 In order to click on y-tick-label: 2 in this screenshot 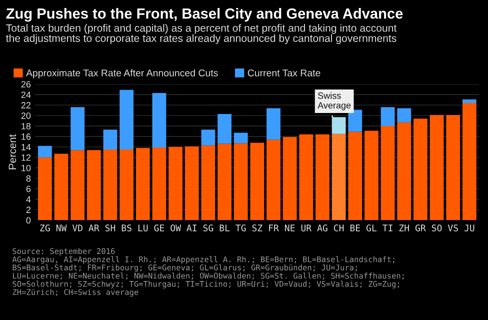, I will do `click(28, 209)`.